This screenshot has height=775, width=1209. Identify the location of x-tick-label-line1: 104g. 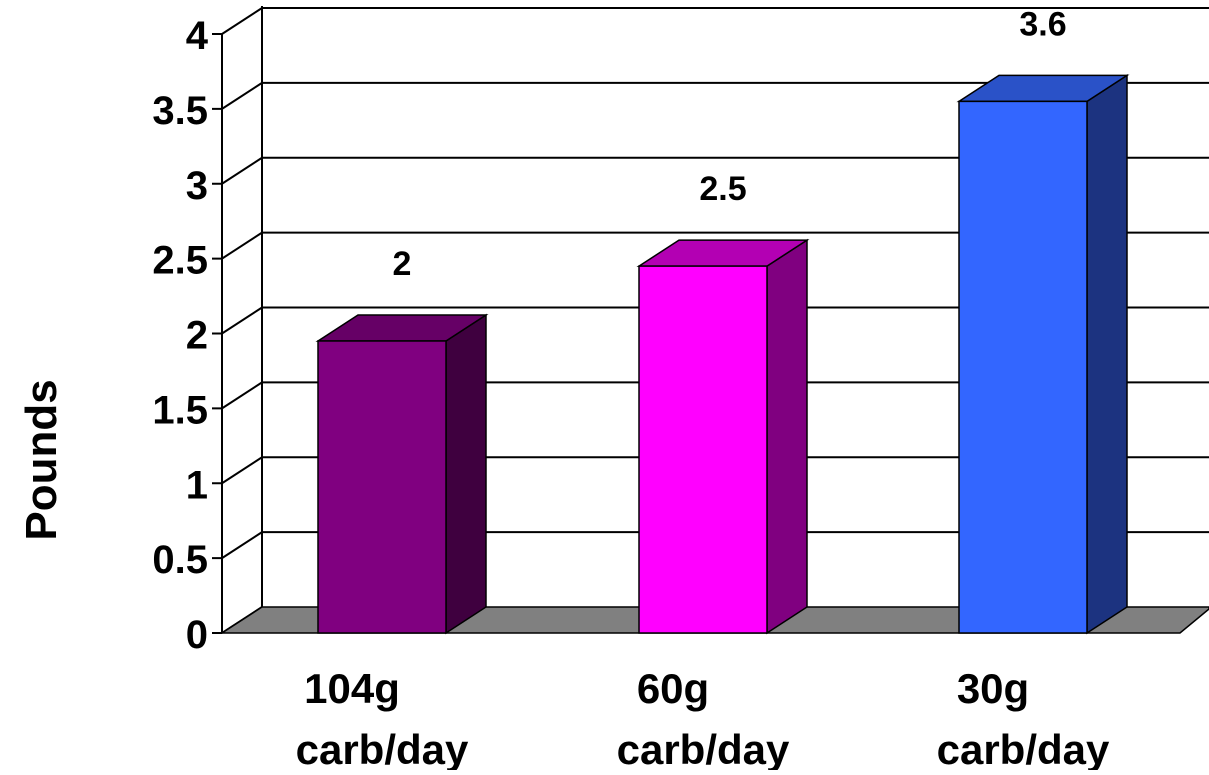
(352, 688).